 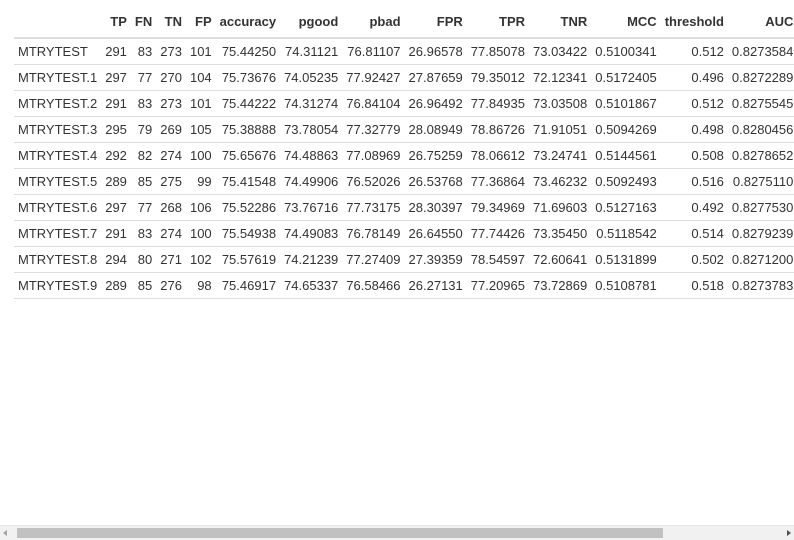 I want to click on cell-tpr: 78.54597, so click(x=497, y=259).